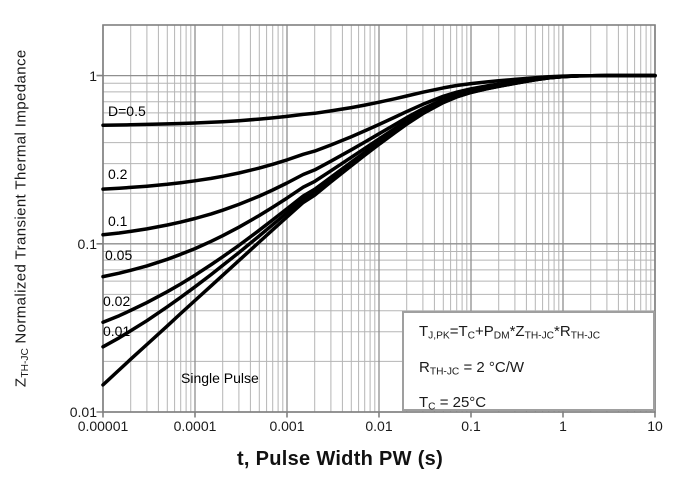 This screenshot has width=680, height=485. I want to click on annotation-subscript: DM, so click(501, 336).